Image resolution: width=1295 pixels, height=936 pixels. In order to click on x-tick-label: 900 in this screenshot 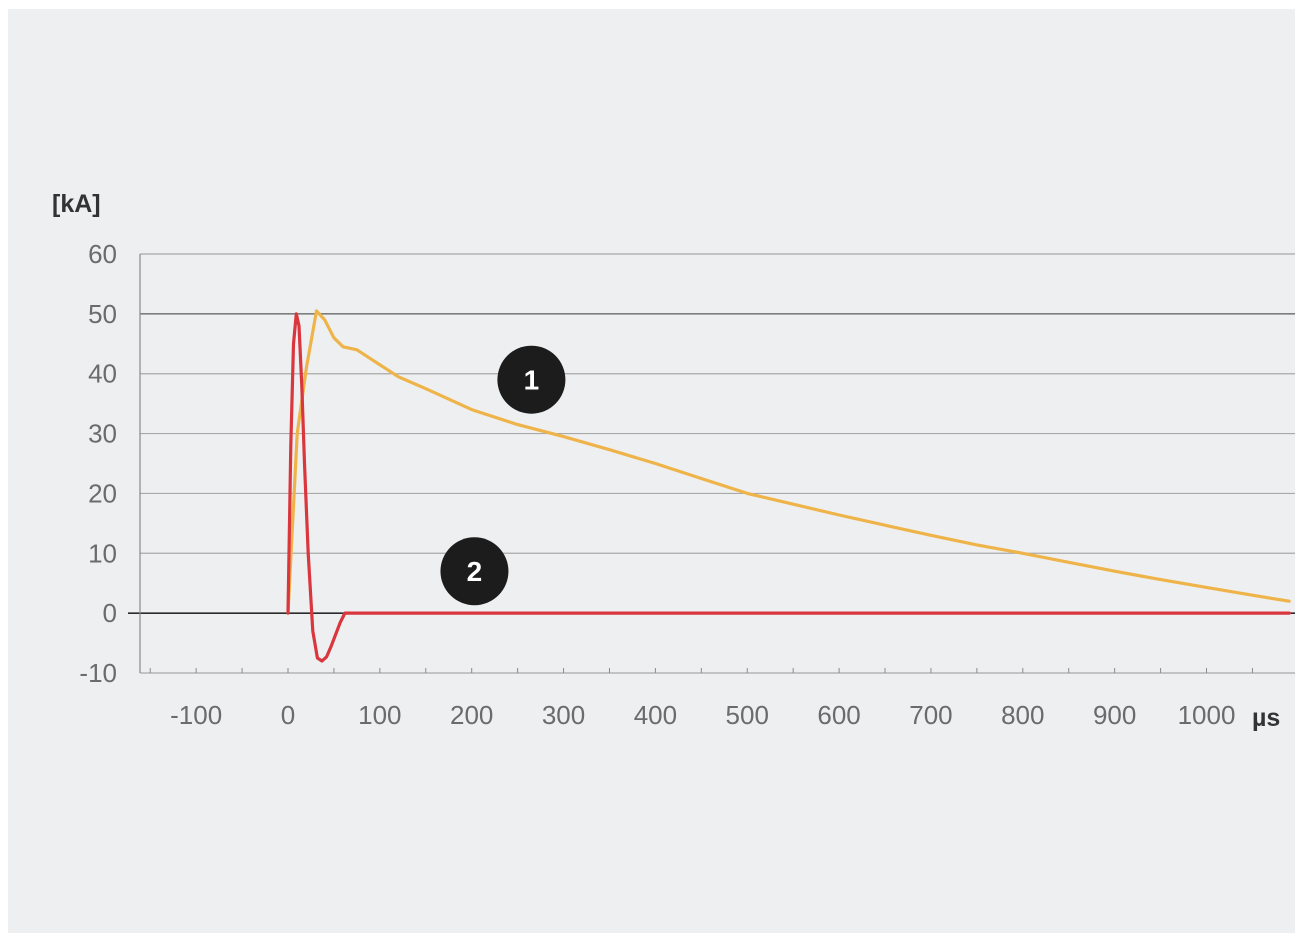, I will do `click(1114, 715)`.